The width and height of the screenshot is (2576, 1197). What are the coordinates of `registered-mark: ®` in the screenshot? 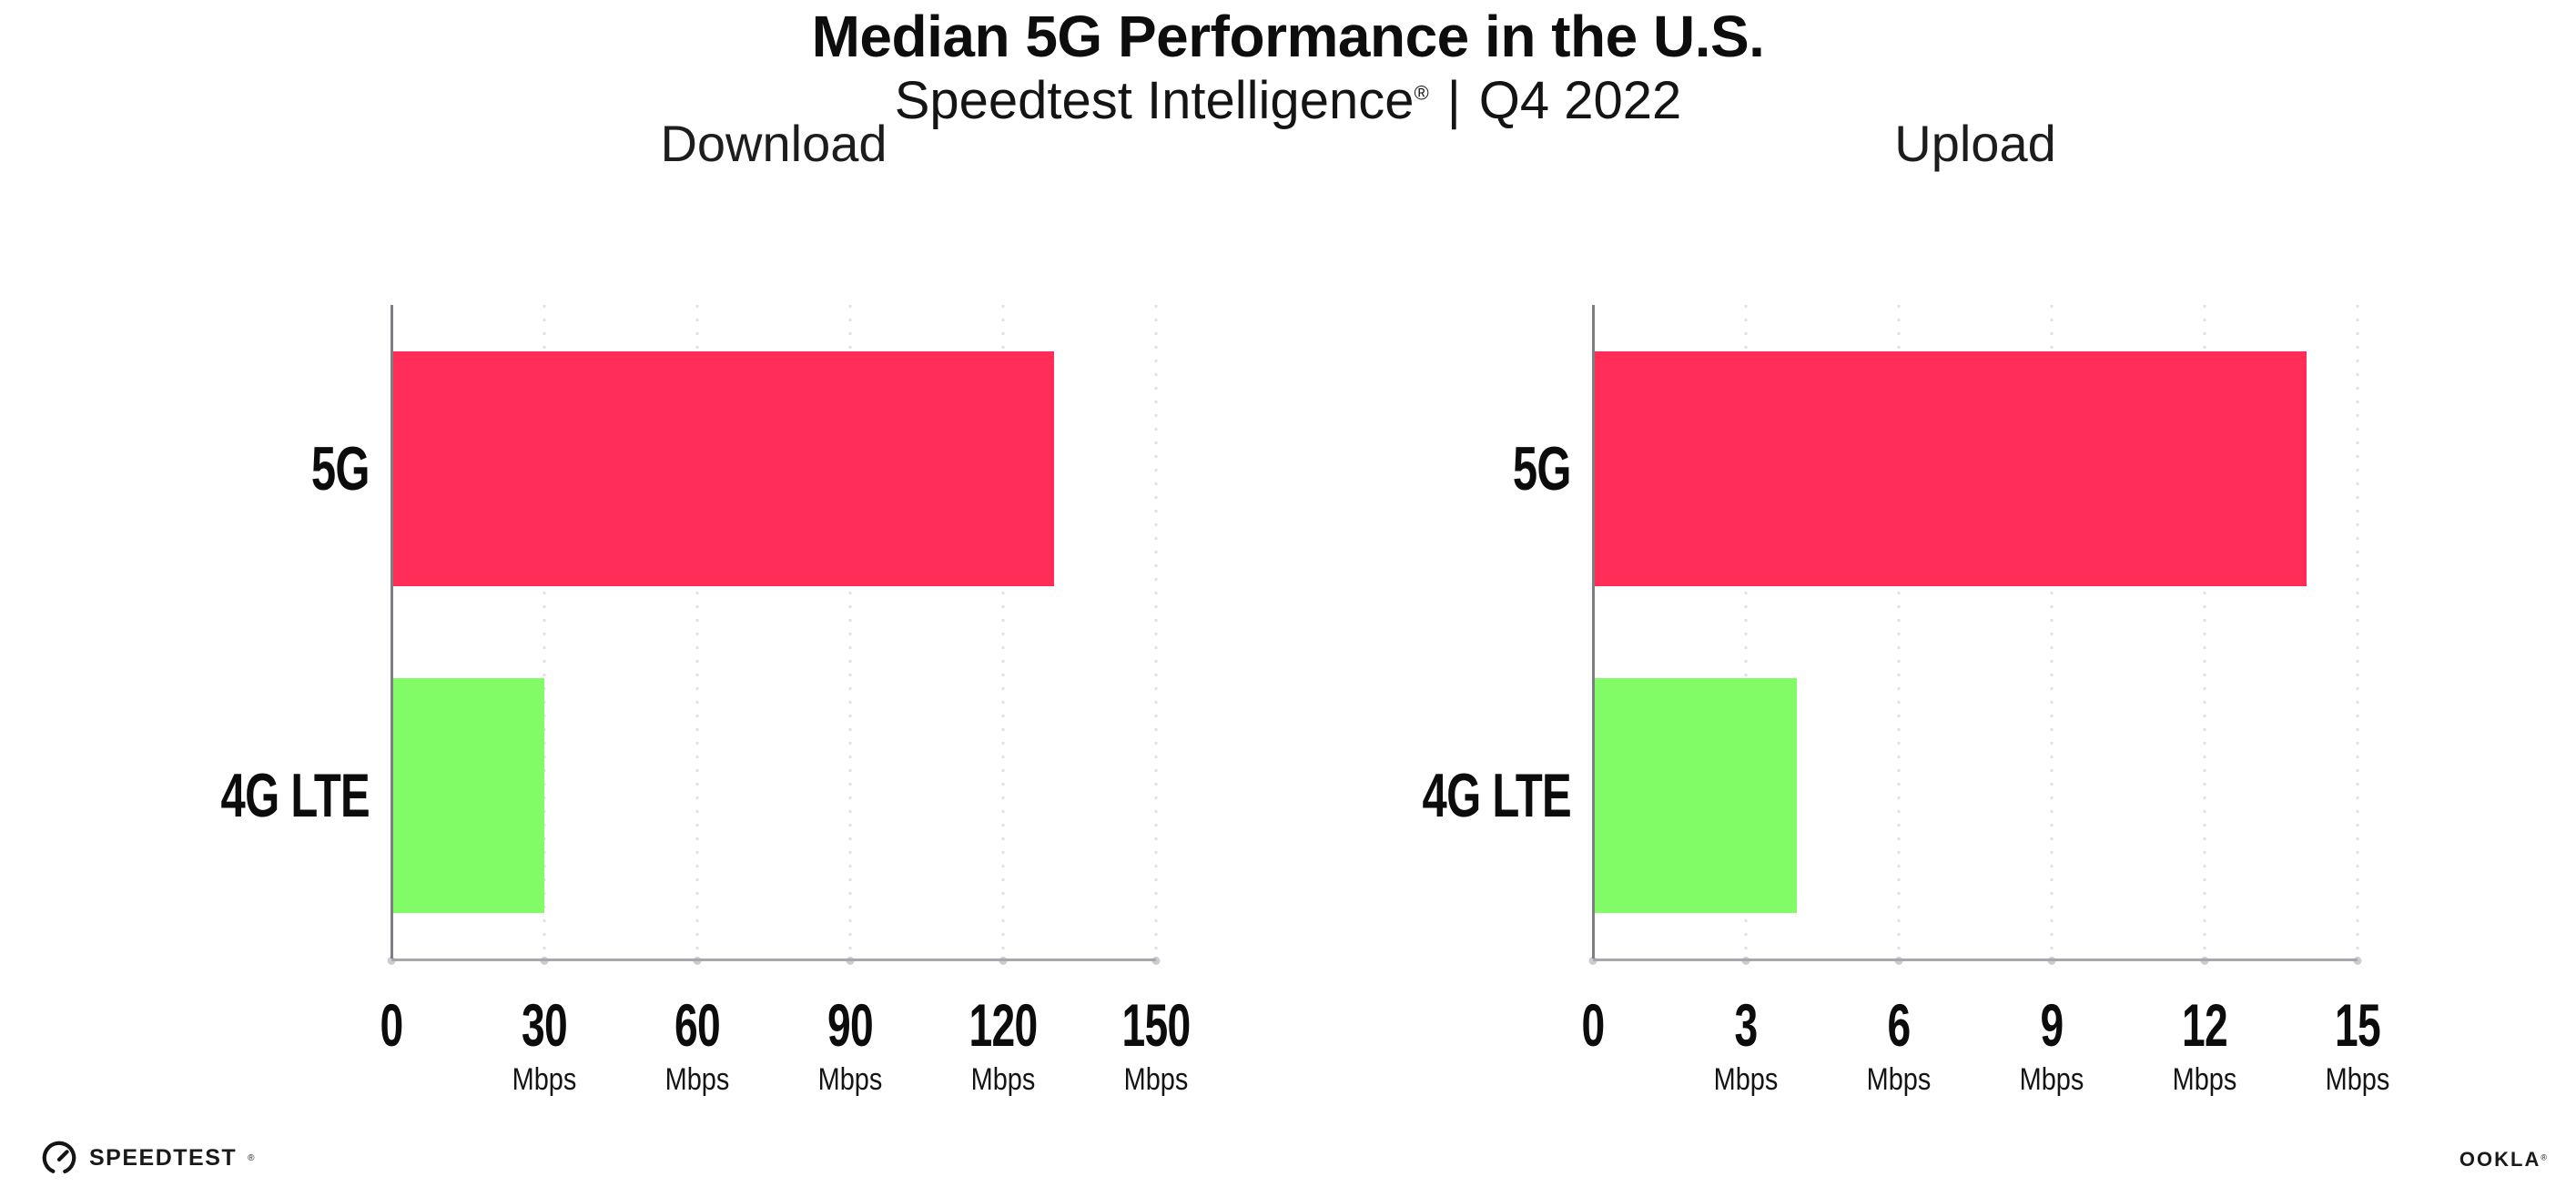 It's located at (1421, 93).